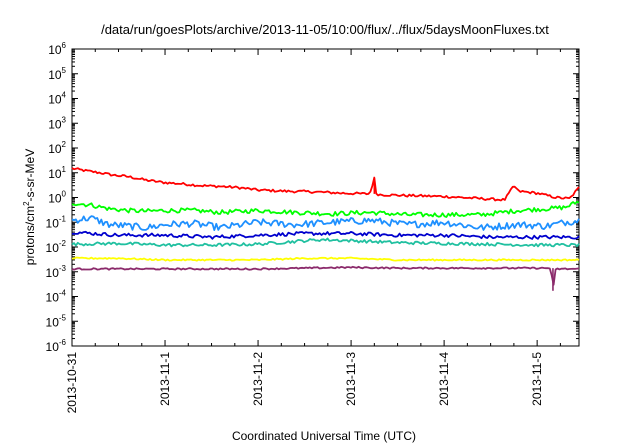 The image size is (640, 448). I want to click on y-tick-label: 10⁻², so click(56, 247).